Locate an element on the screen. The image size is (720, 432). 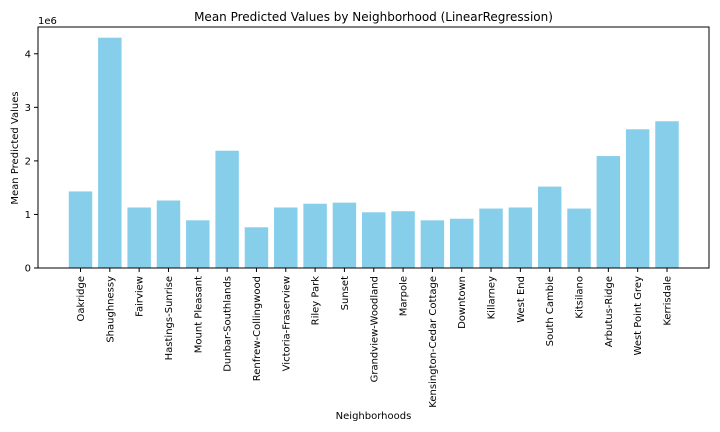
x-tick-label: Hastings-Sunrise is located at coordinates (169, 318).